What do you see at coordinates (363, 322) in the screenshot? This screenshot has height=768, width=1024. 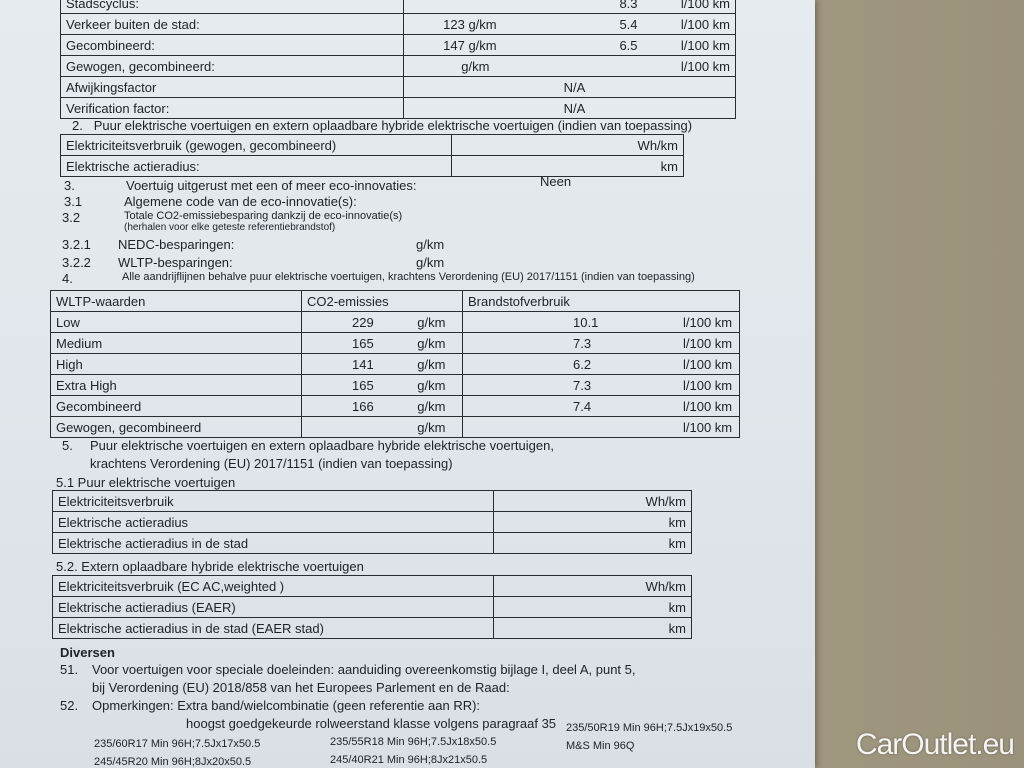 I see `co2-value: 229` at bounding box center [363, 322].